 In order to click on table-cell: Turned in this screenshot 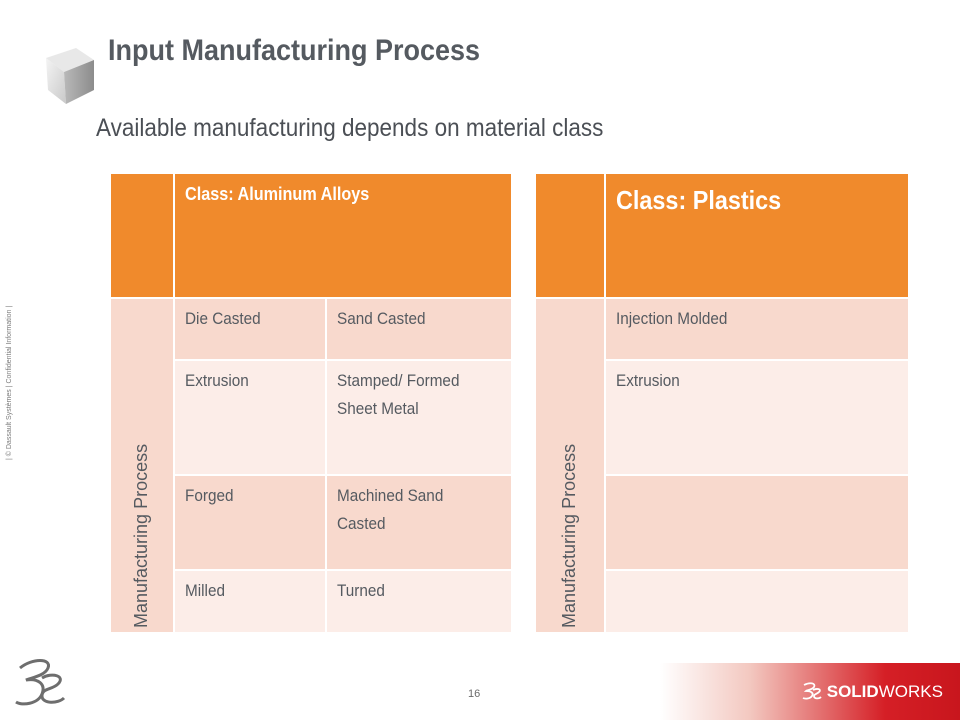, I will do `click(419, 601)`.